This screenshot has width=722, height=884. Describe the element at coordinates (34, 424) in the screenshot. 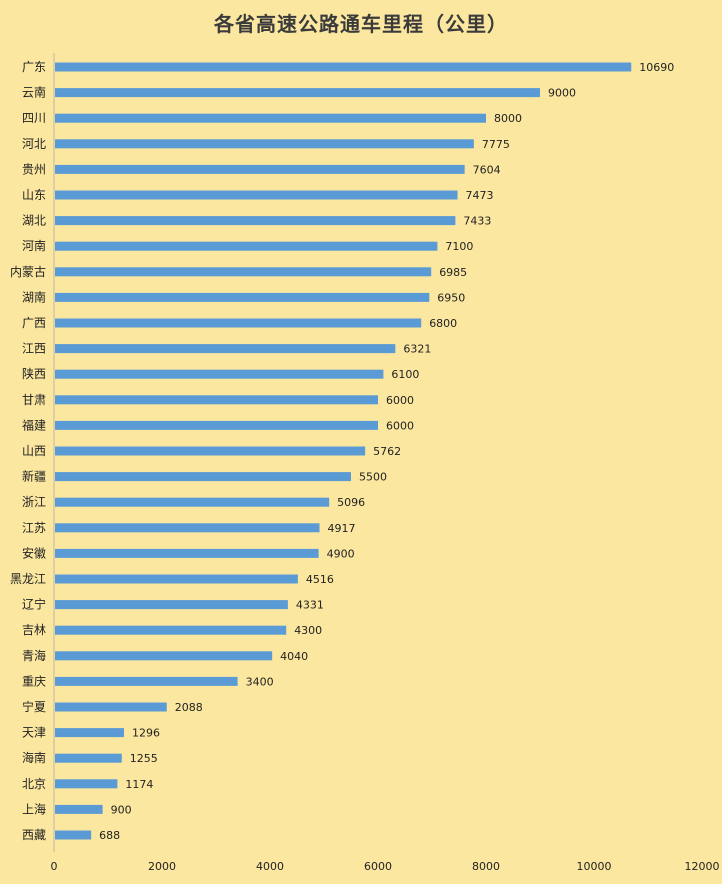

I see `category-label: 福建` at that location.